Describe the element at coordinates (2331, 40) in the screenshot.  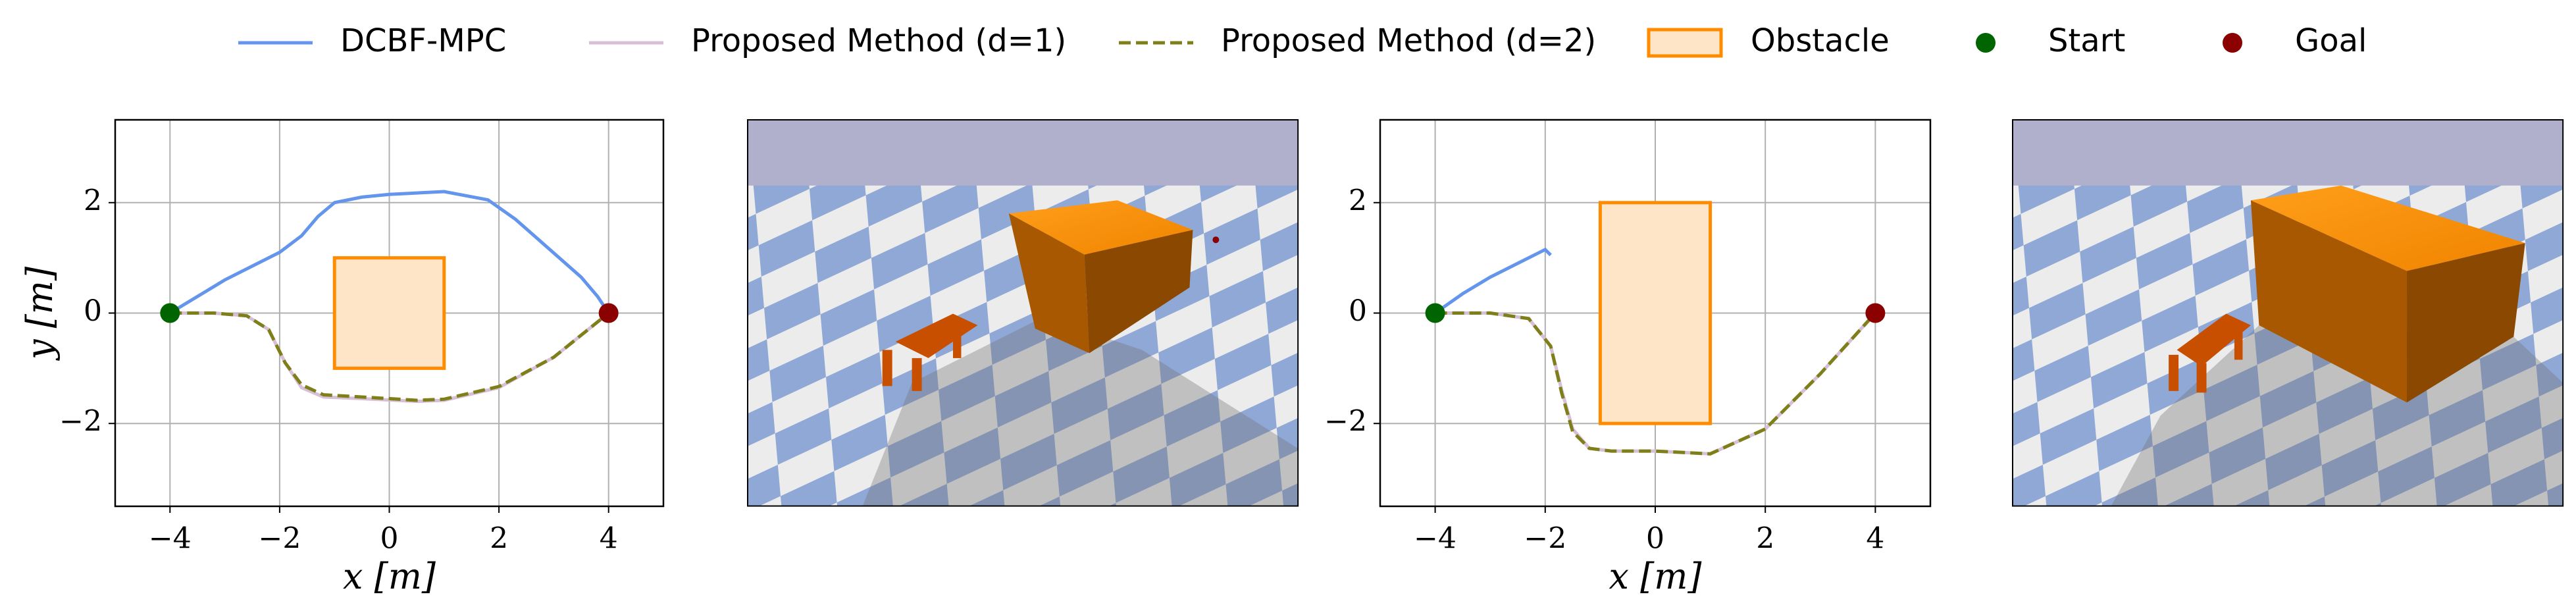
I see `legend-label: Goal` at that location.